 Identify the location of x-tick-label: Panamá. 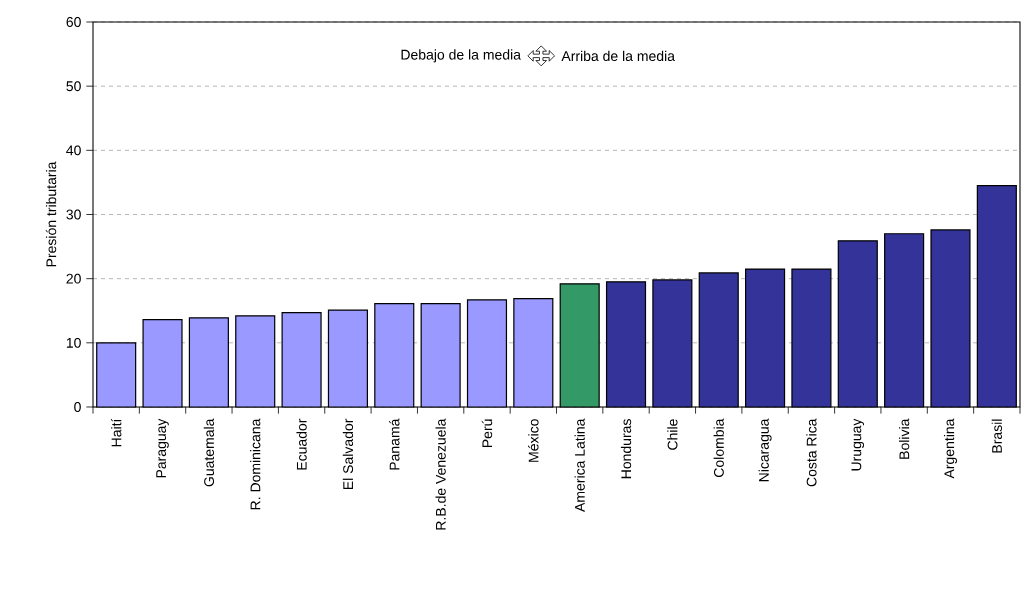
(394, 444).